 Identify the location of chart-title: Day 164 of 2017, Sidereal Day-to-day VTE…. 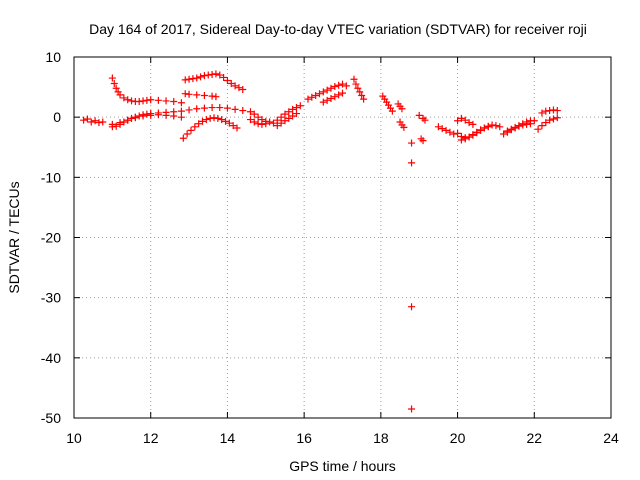
(338, 29).